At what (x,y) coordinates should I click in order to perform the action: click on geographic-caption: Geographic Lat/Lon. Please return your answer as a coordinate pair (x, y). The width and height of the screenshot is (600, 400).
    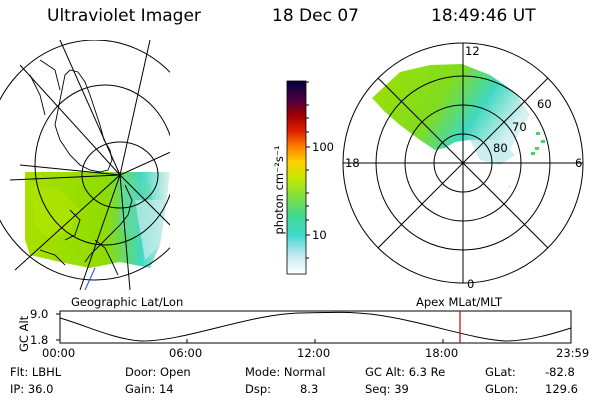
    Looking at the image, I should click on (127, 302).